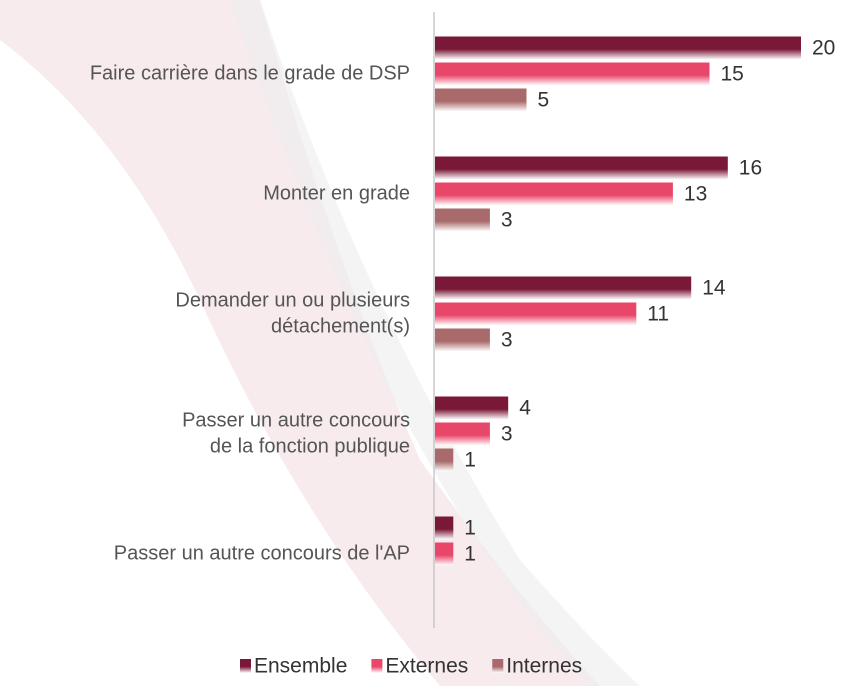  What do you see at coordinates (525, 408) in the screenshot?
I see `value-label: 4` at bounding box center [525, 408].